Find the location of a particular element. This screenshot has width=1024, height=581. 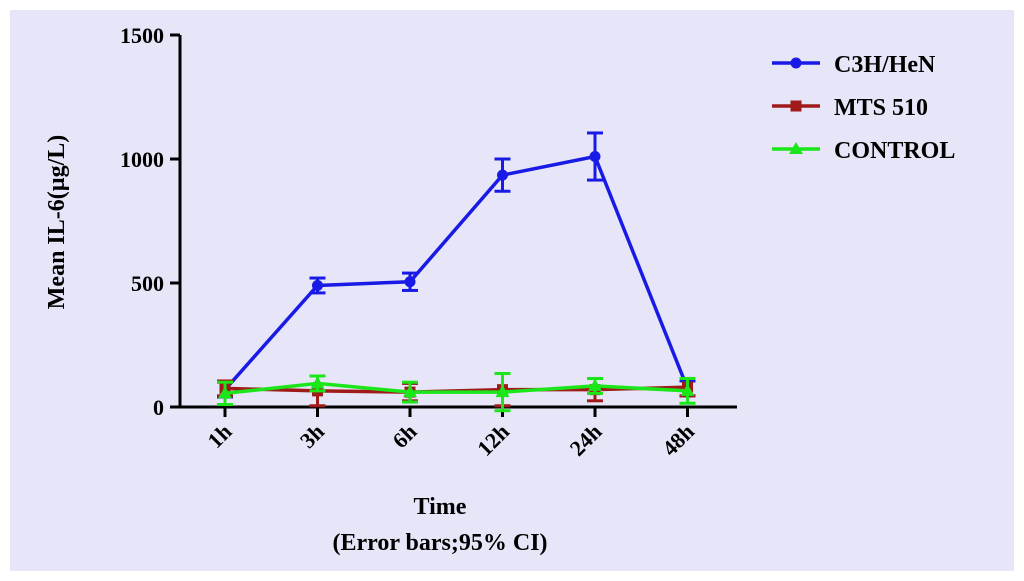

legend-item: CONTROL is located at coordinates (863, 151).